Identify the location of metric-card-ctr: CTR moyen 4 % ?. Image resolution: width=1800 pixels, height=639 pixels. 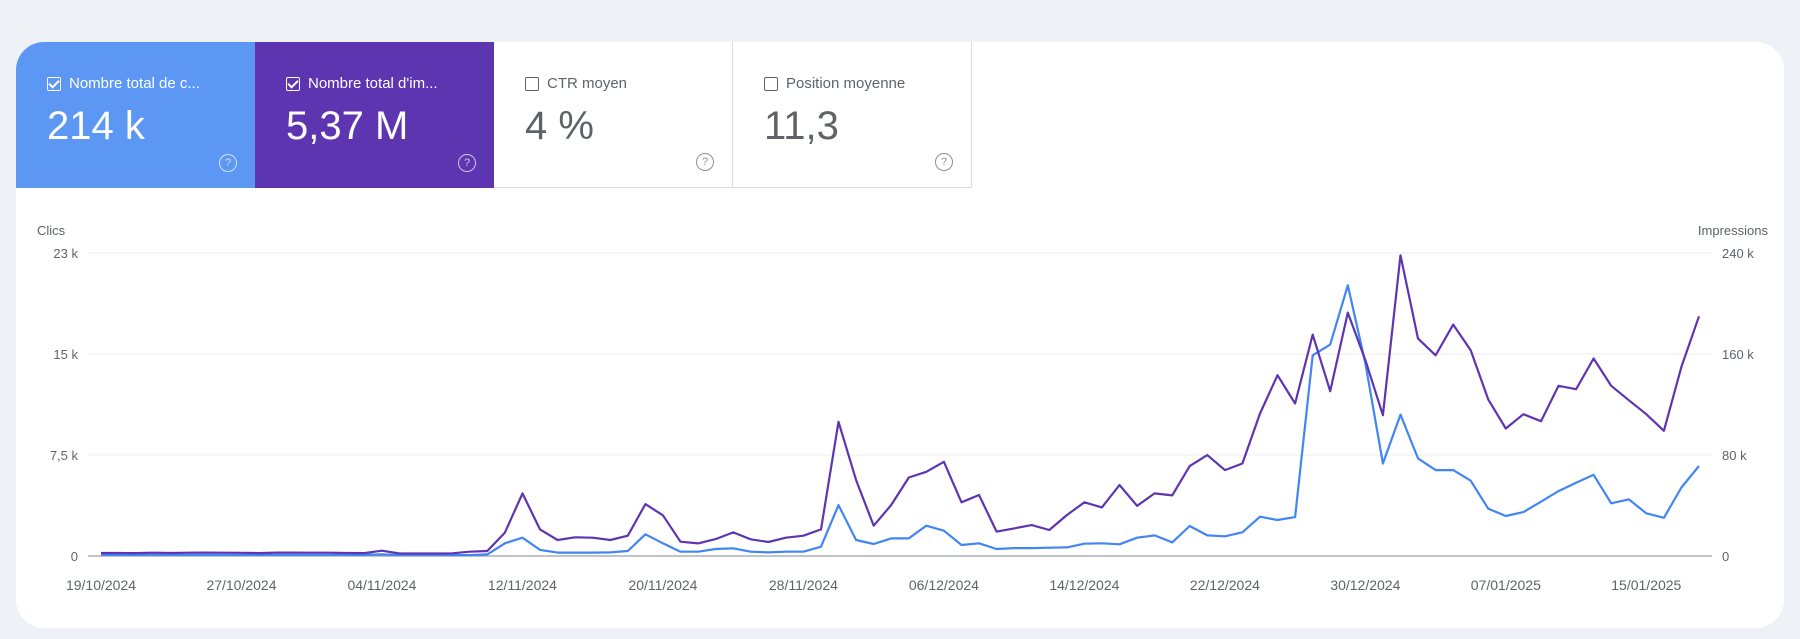
(613, 115).